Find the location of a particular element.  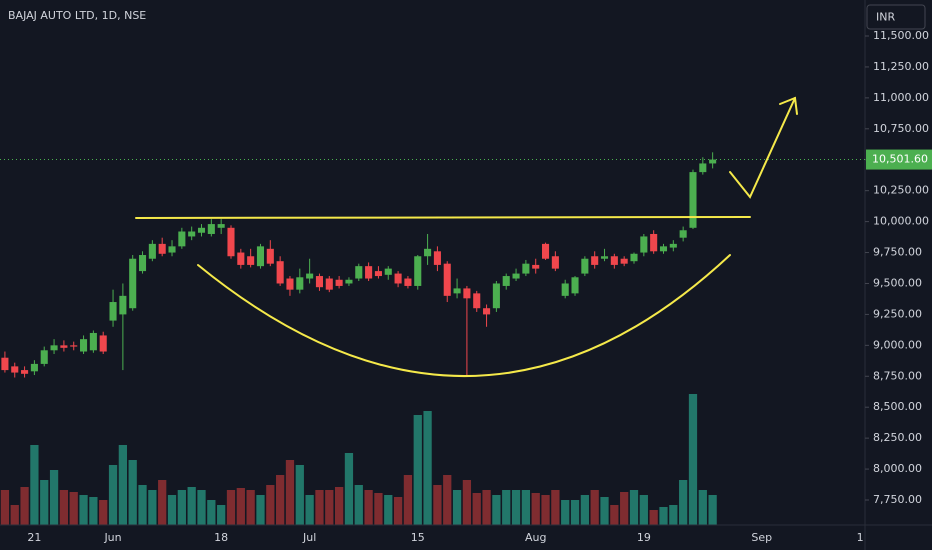

y-tick-label: 9,250.00 is located at coordinates (897, 313).